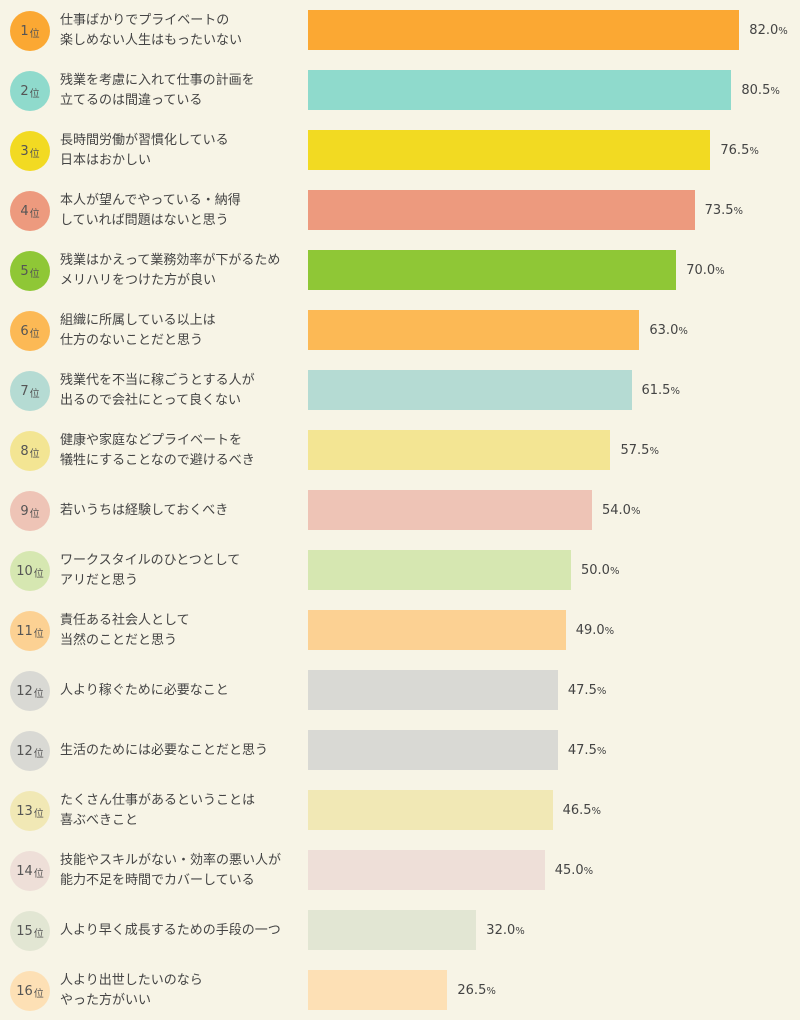 Image resolution: width=800 pixels, height=1020 pixels. I want to click on chart-row: 16 位人より出世したいのなら やった方がいい 26.5%, so click(400, 990).